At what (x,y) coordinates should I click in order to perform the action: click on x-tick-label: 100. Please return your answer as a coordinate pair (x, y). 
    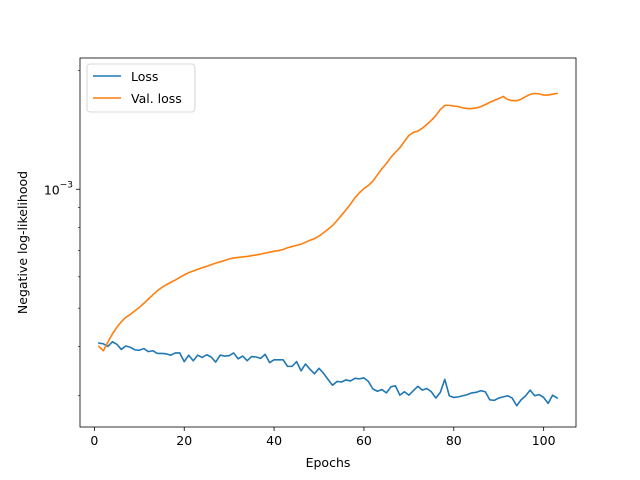
    Looking at the image, I should click on (544, 440).